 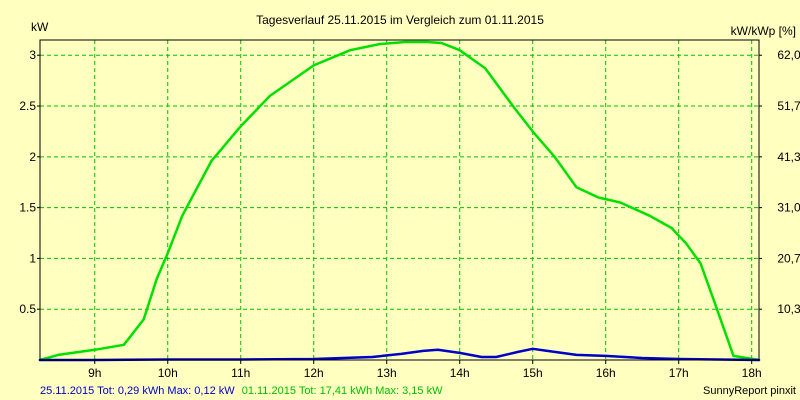 What do you see at coordinates (40, 27) in the screenshot?
I see `y-axis-label-left: kW` at bounding box center [40, 27].